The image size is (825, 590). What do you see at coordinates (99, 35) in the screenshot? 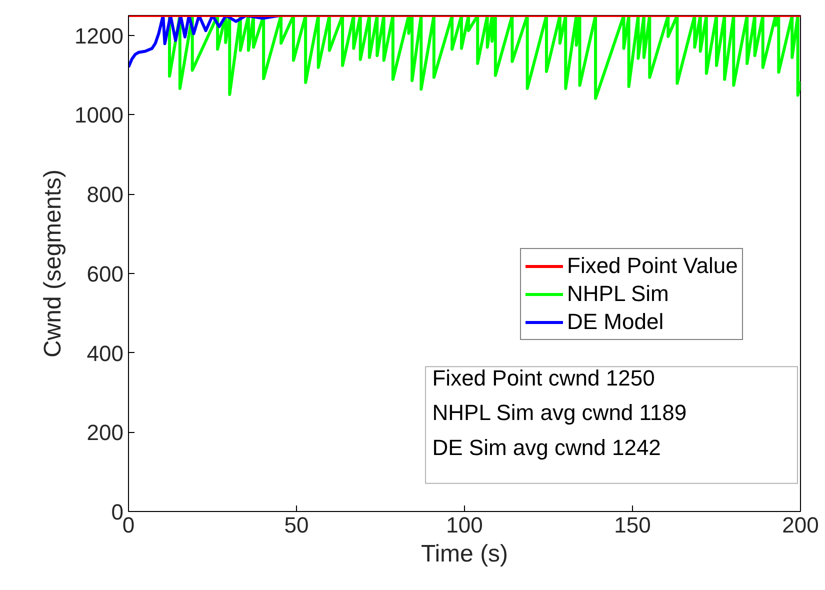
I see `y-tick-label: 1200` at bounding box center [99, 35].